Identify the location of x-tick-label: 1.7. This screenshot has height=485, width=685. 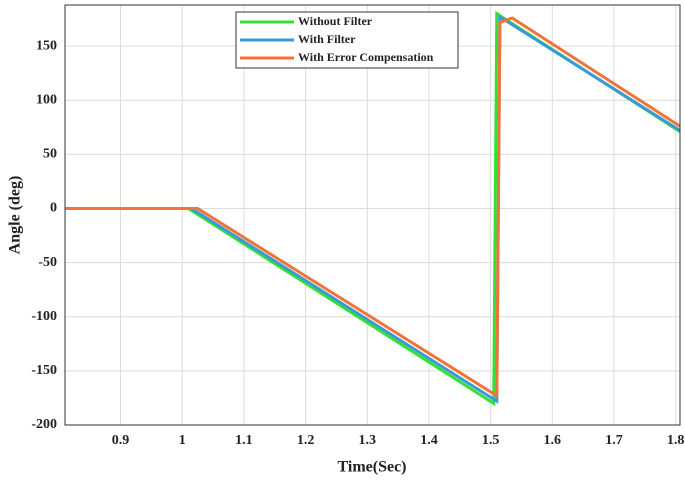
(614, 440).